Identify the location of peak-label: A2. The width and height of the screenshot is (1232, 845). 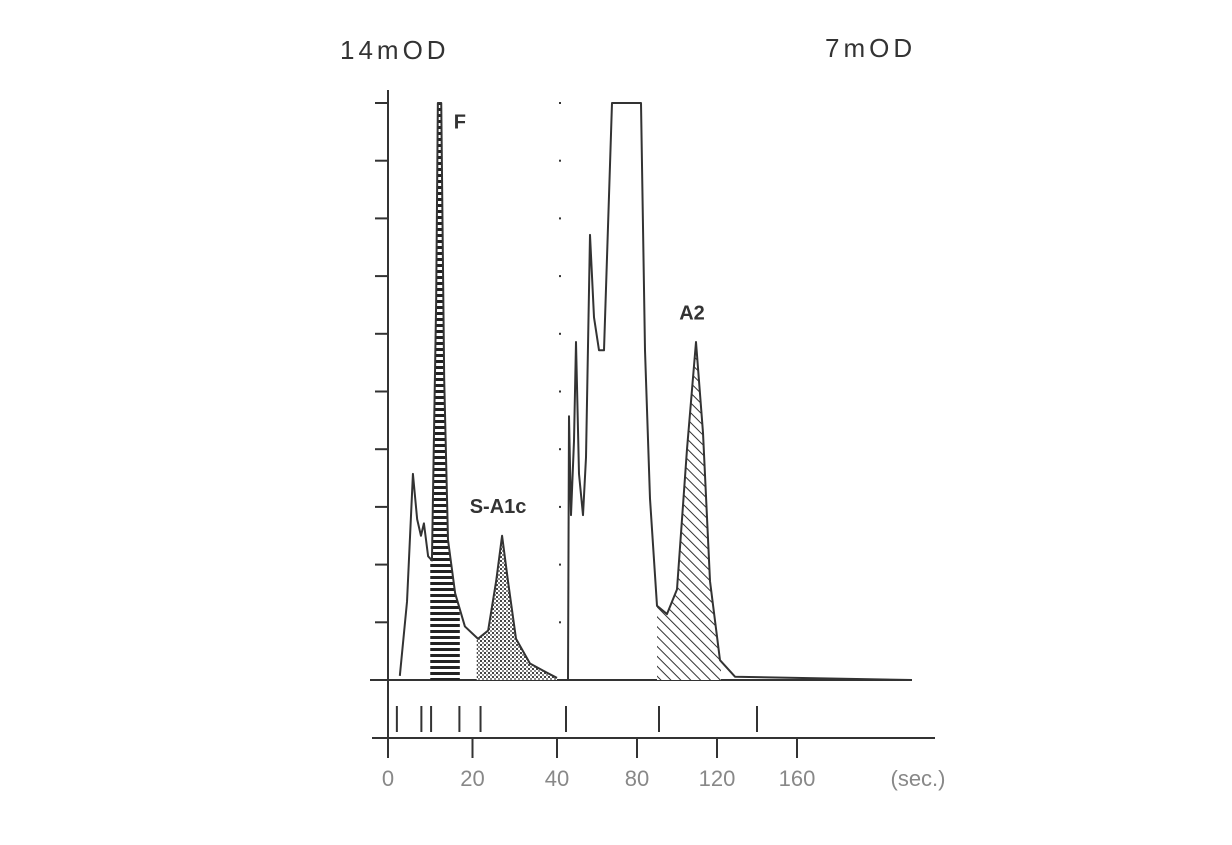
(692, 313).